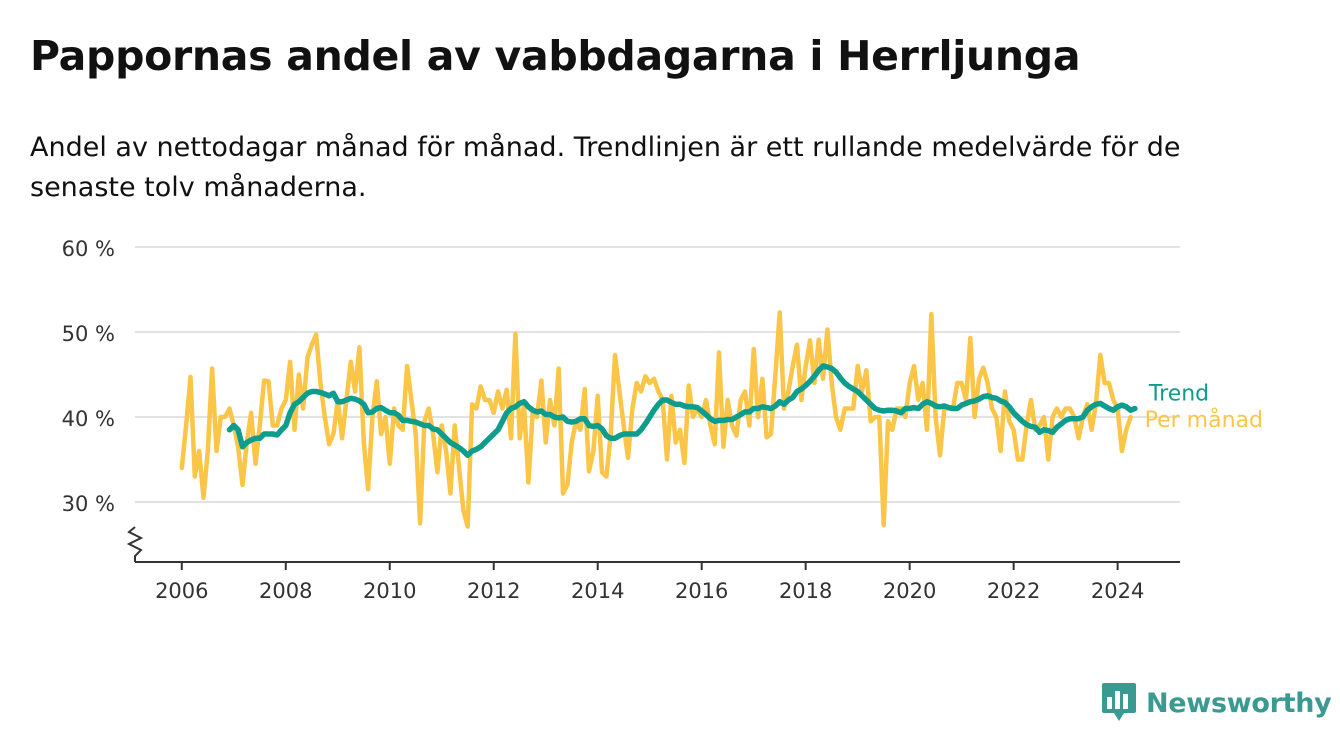  Describe the element at coordinates (1178, 394) in the screenshot. I see `series-label-trend: Trend` at that location.